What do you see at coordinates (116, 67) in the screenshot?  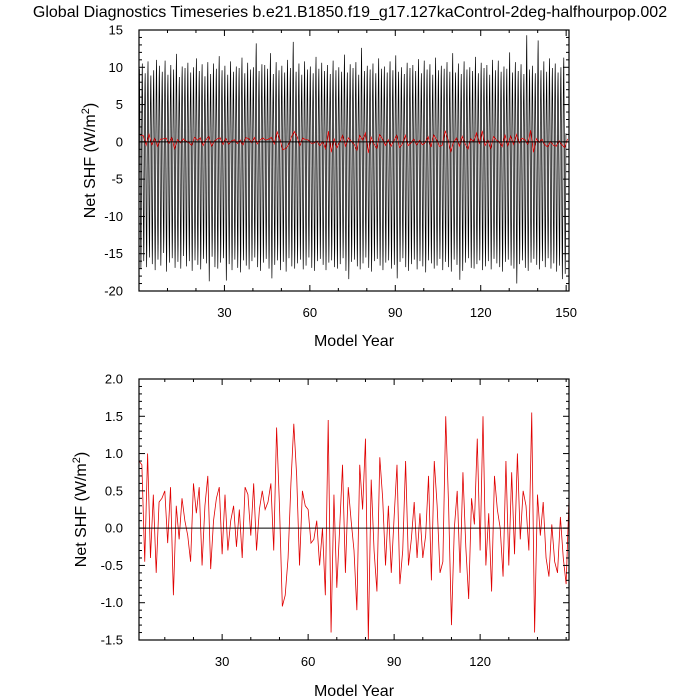 I see `y-tick-label: 10` at bounding box center [116, 67].